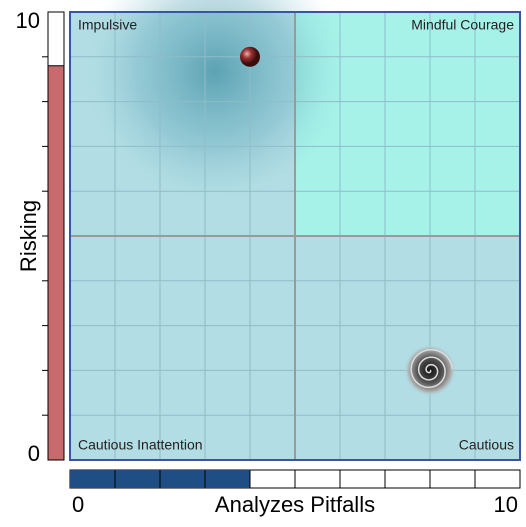  Describe the element at coordinates (28, 236) in the screenshot. I see `y-axis-label: Risking` at that location.